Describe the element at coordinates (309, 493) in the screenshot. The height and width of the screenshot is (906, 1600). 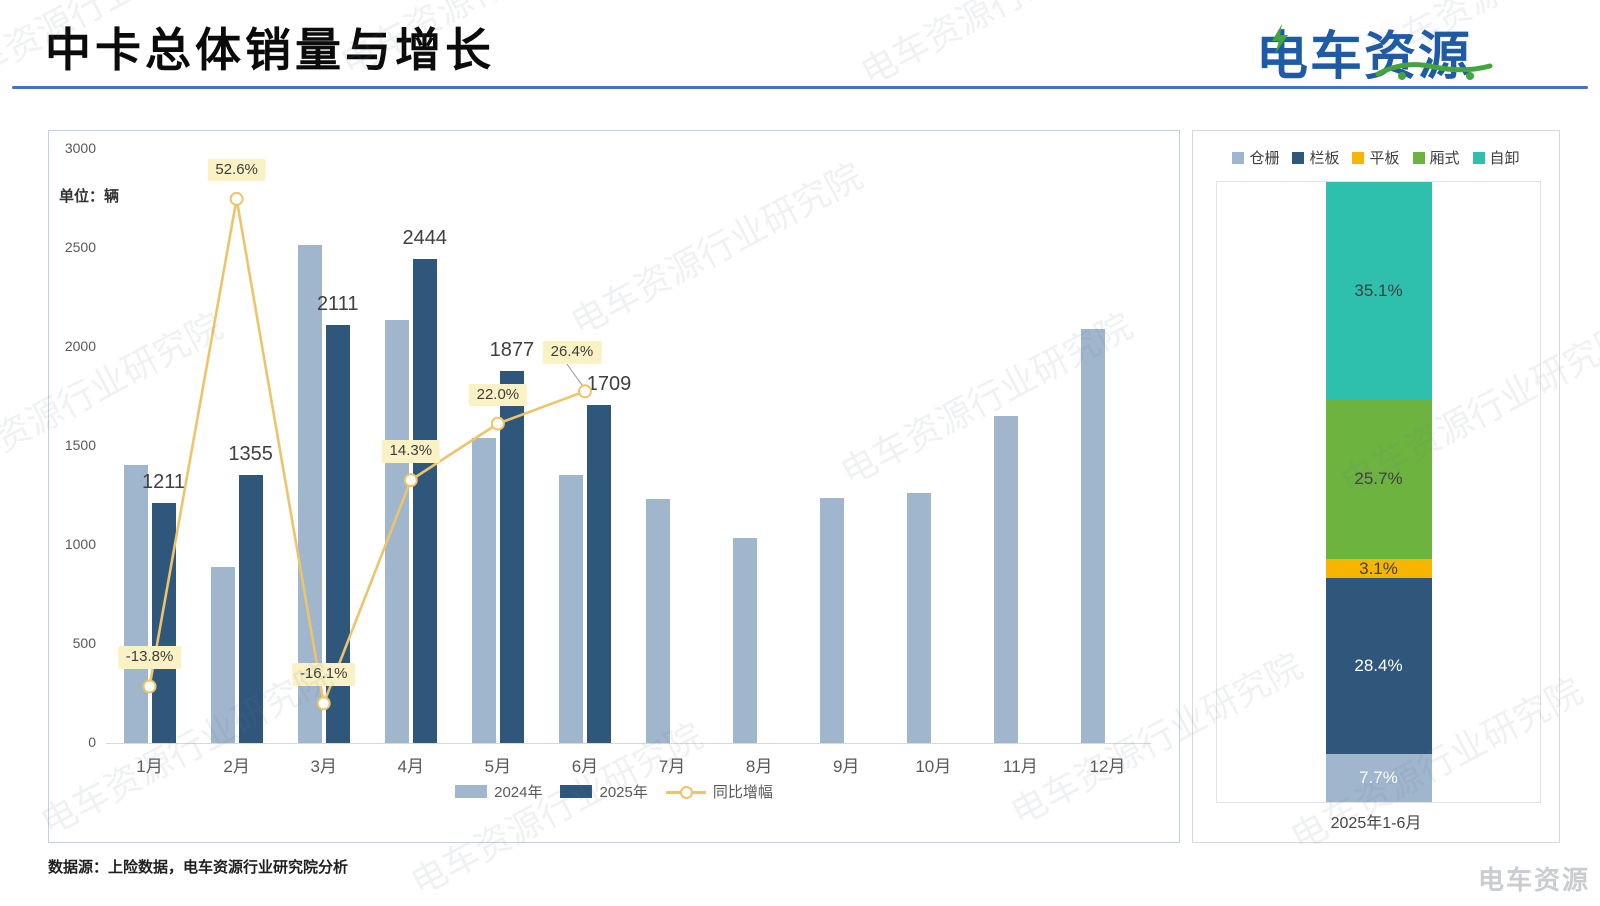
I see `bar-2024-3月` at that location.